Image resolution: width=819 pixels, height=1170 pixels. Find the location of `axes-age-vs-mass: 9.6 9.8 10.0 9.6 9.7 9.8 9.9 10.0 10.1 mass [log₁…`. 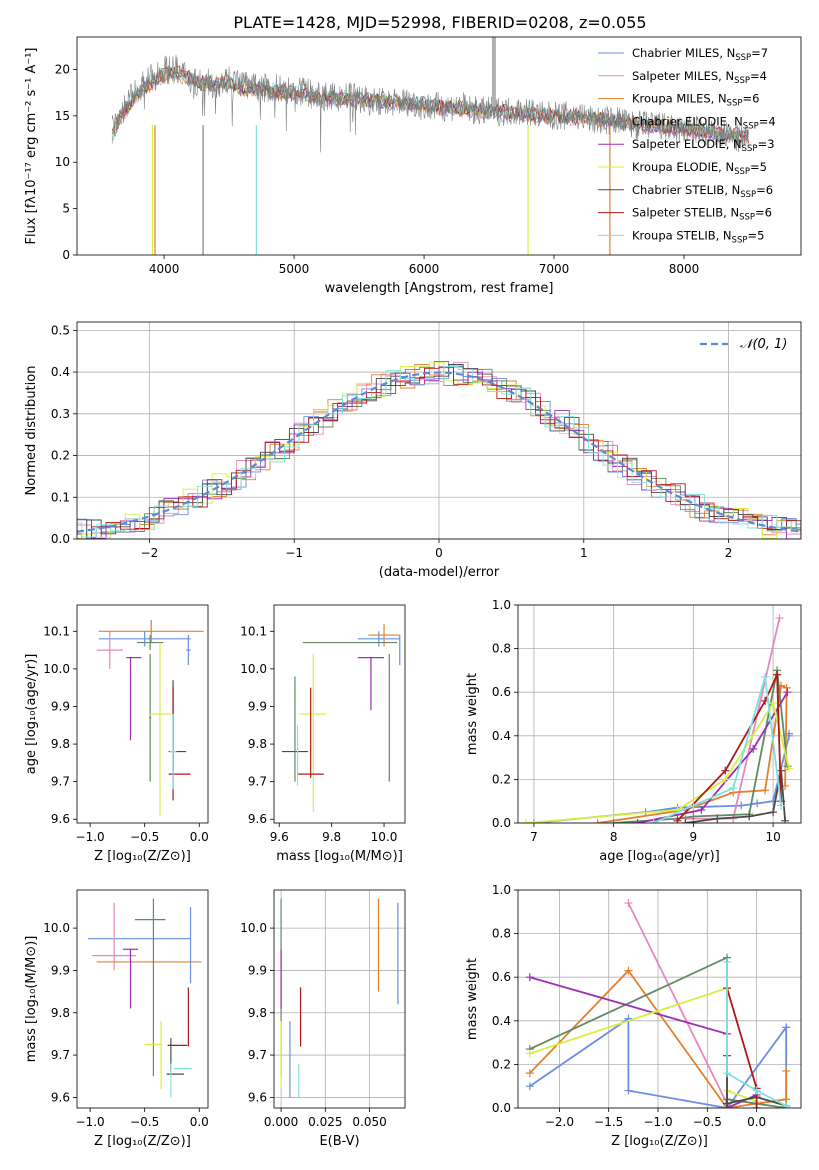

axes-age-vs-mass: 9.6 9.8 10.0 9.6 9.7 9.8 9.9 10.0 10.1 mass [log₁… is located at coordinates (323, 734).